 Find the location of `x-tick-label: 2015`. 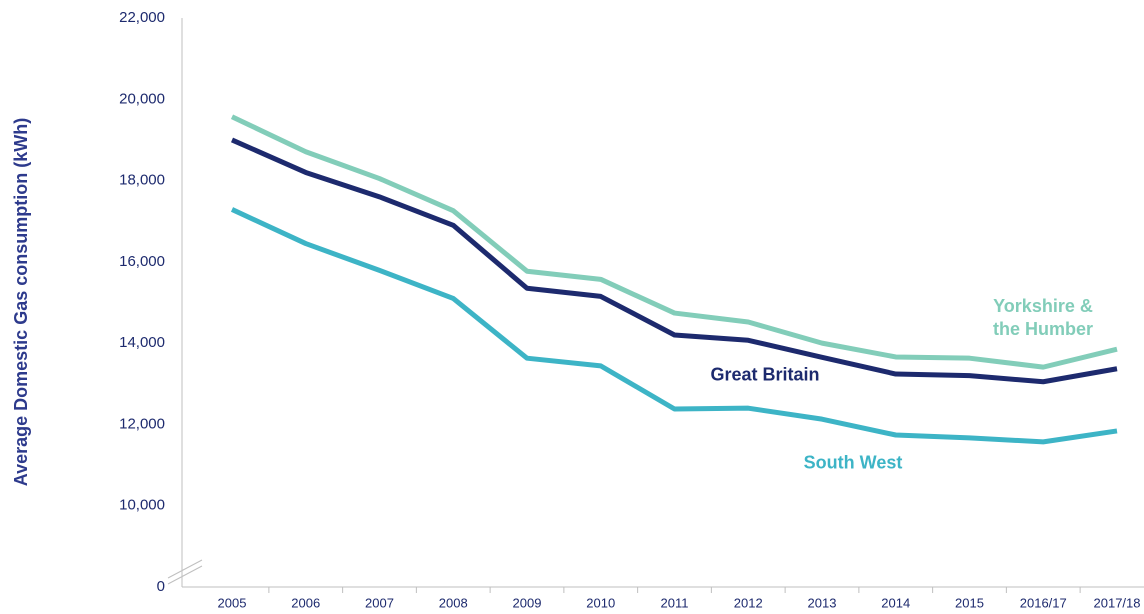

x-tick-label: 2015 is located at coordinates (969, 602).